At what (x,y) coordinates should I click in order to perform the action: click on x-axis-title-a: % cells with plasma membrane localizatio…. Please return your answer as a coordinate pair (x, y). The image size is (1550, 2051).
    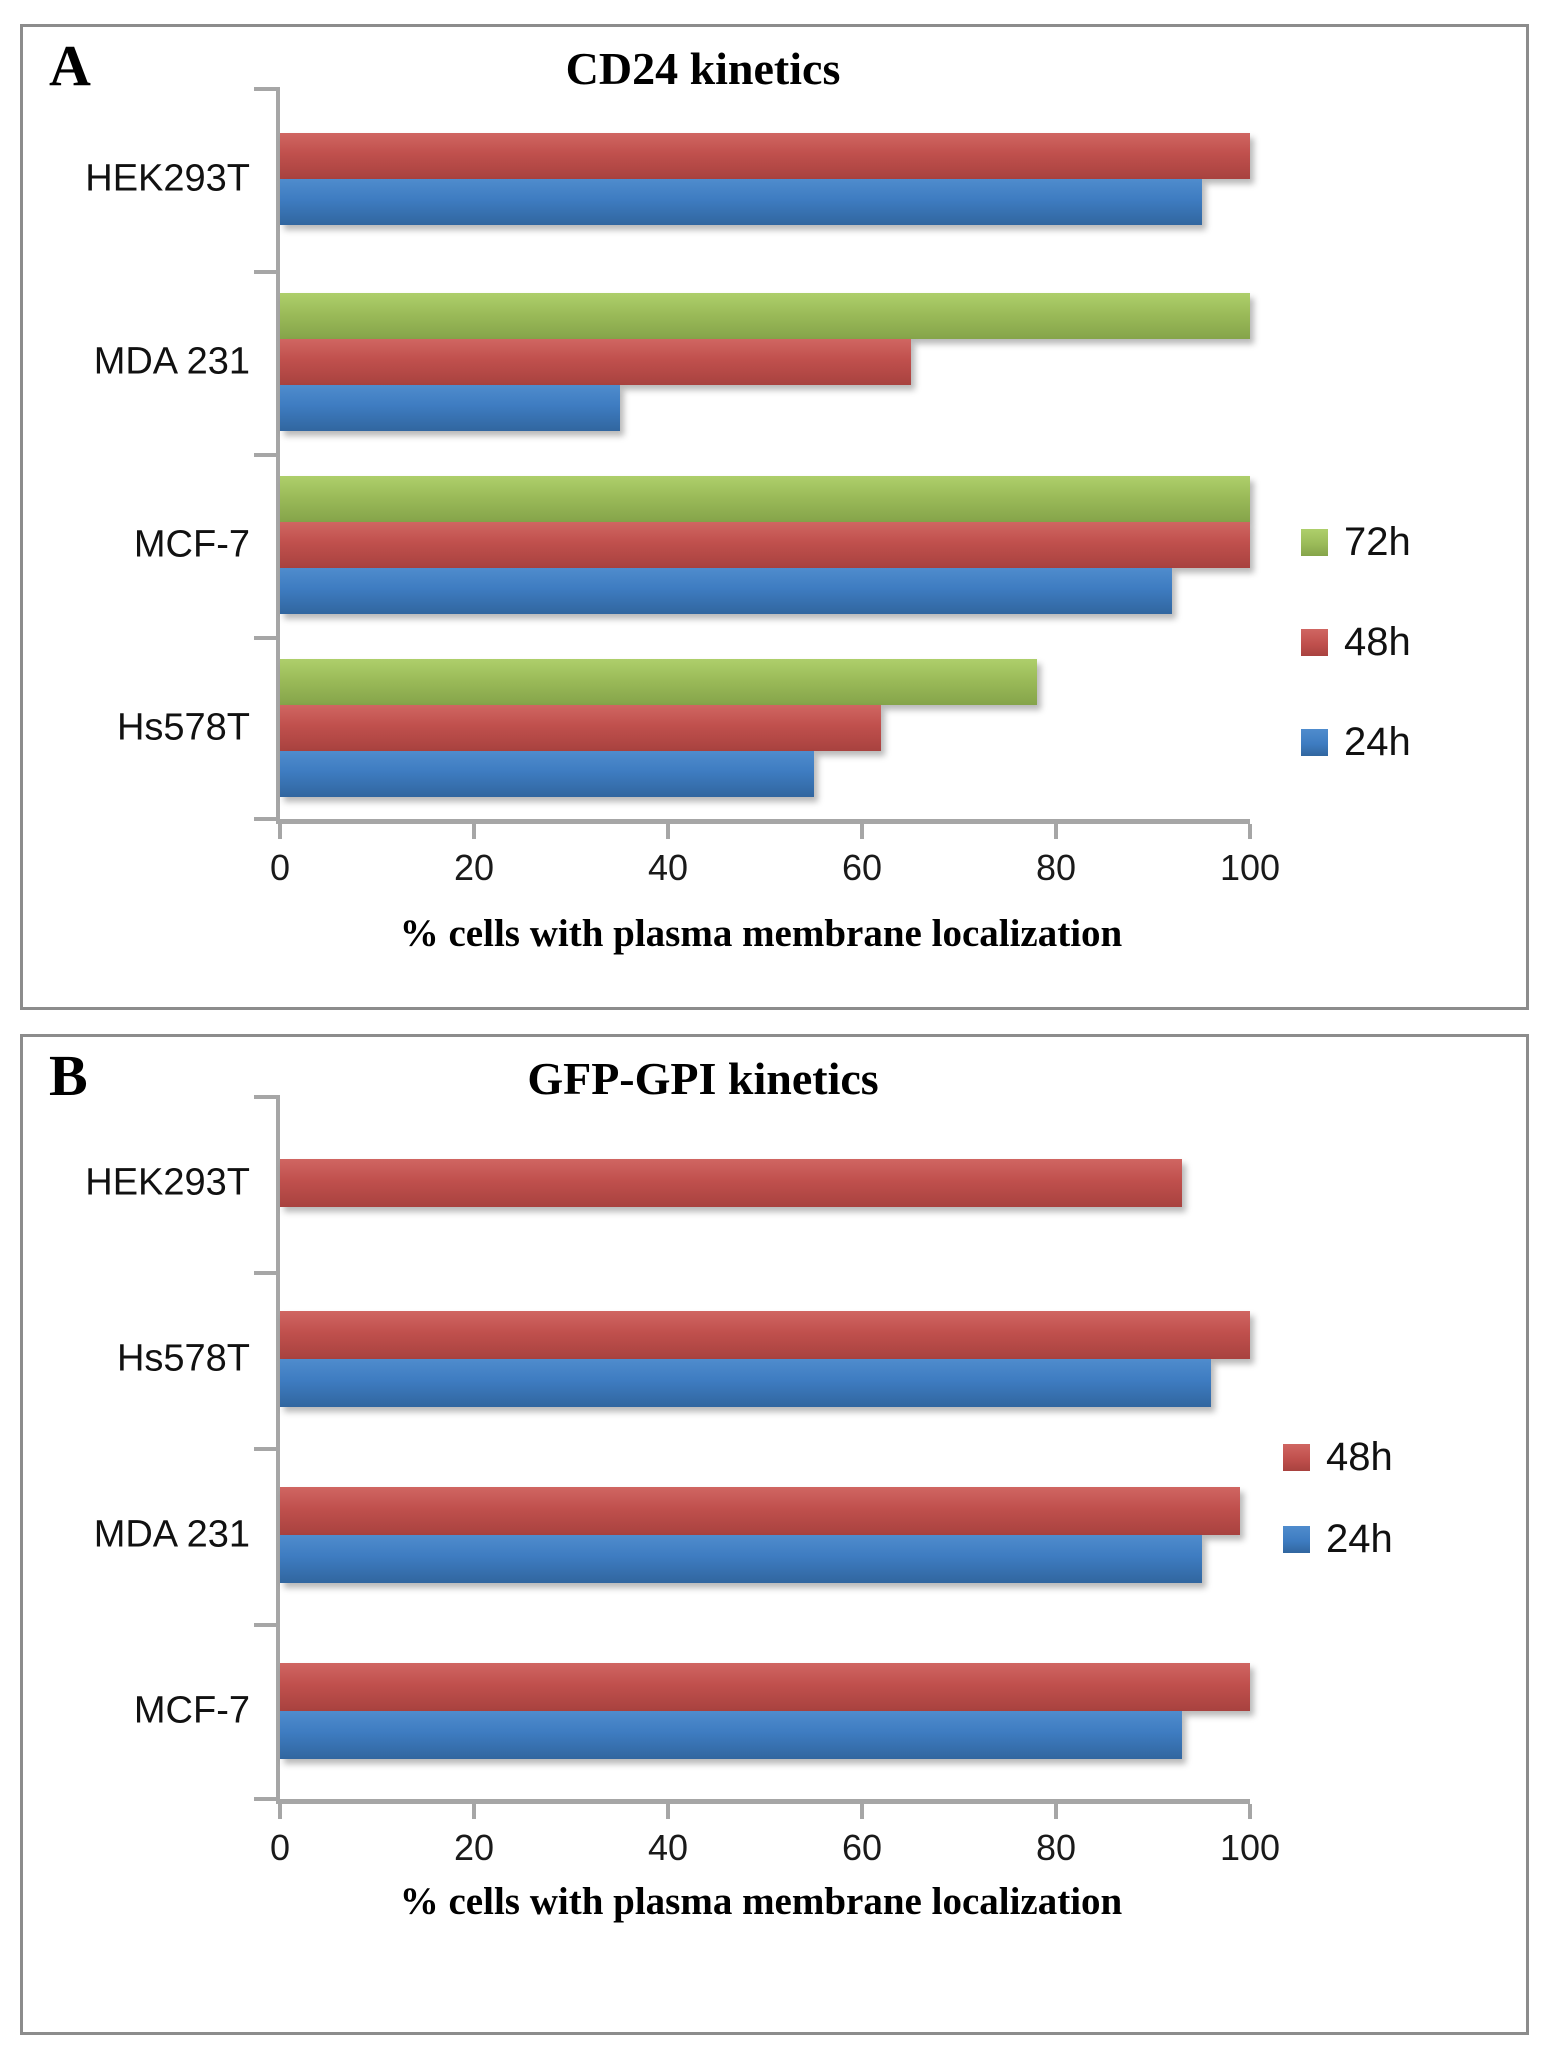
    Looking at the image, I should click on (761, 933).